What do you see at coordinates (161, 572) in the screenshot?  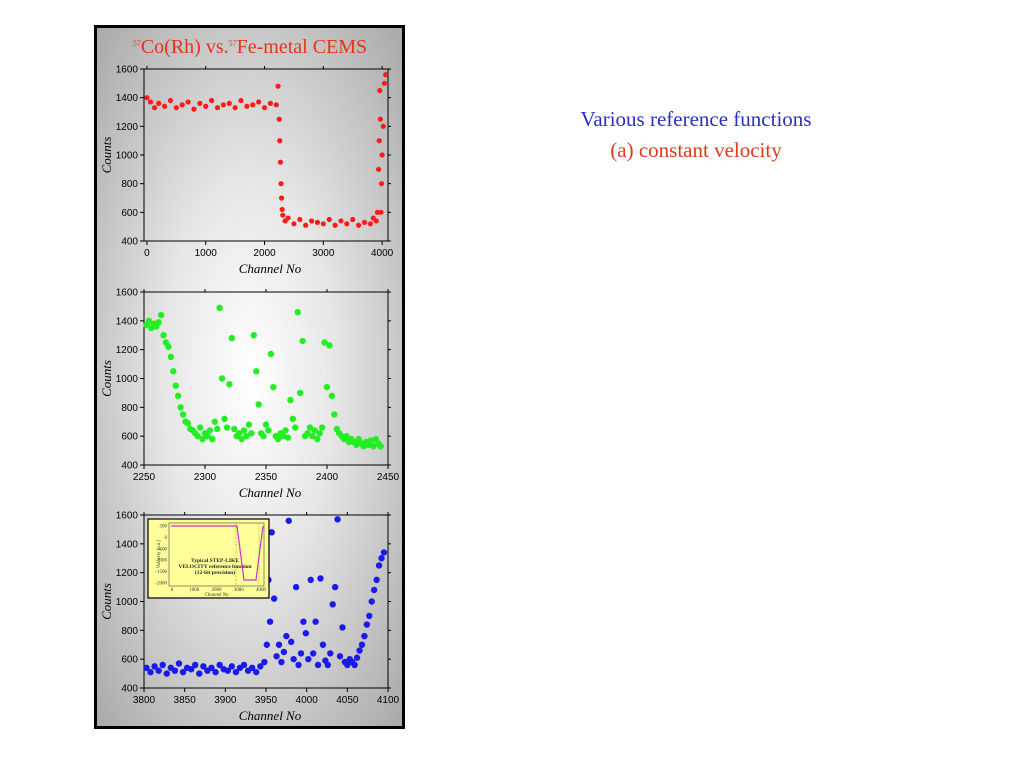 I see `inset-y-tick-label: -1500` at bounding box center [161, 572].